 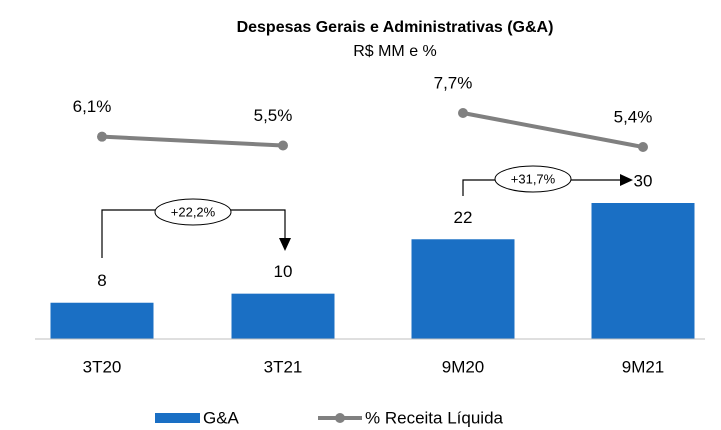 What do you see at coordinates (395, 51) in the screenshot?
I see `chart-subtitle: R$ MM e %` at bounding box center [395, 51].